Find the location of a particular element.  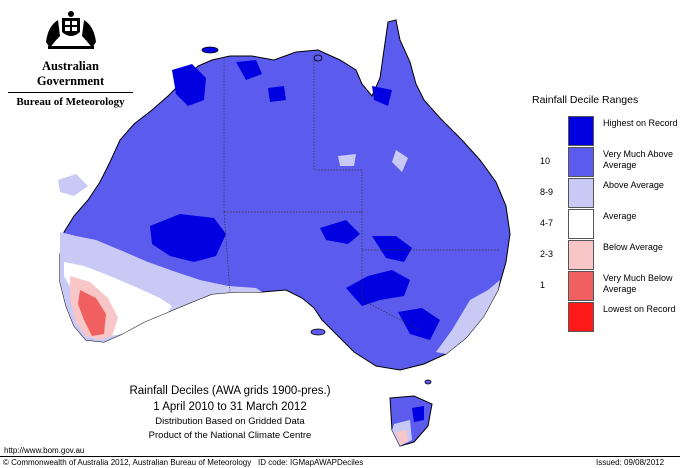

tasmania-below-average is located at coordinates (402, 437).